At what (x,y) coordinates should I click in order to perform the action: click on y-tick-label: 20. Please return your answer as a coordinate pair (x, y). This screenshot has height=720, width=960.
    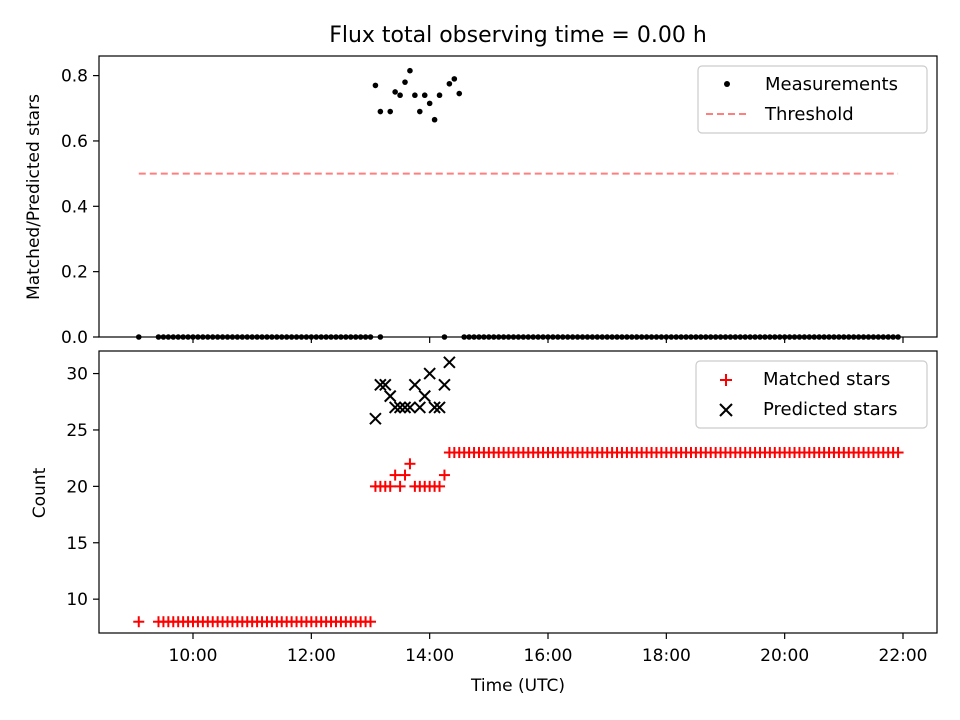
    Looking at the image, I should click on (77, 487).